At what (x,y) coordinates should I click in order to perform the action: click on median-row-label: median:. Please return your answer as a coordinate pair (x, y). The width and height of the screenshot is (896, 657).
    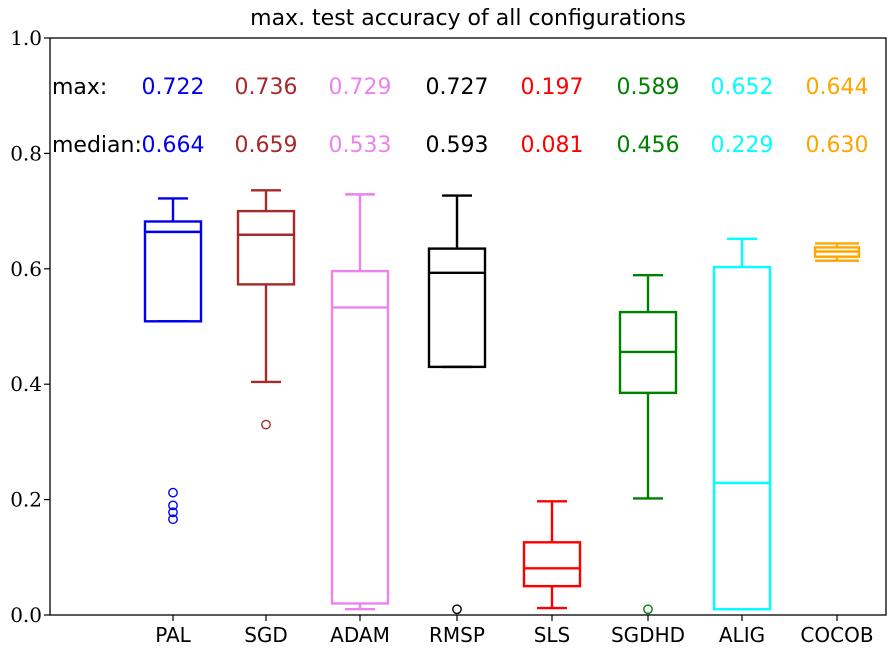
    Looking at the image, I should click on (97, 145).